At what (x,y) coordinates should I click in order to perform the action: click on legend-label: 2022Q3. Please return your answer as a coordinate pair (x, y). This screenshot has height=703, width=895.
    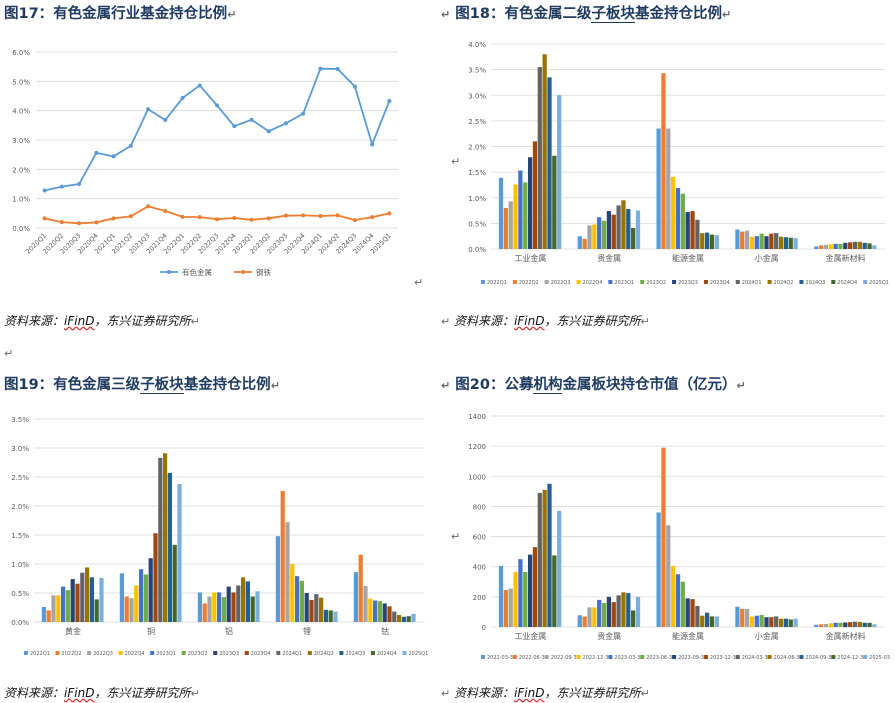
    Looking at the image, I should click on (561, 283).